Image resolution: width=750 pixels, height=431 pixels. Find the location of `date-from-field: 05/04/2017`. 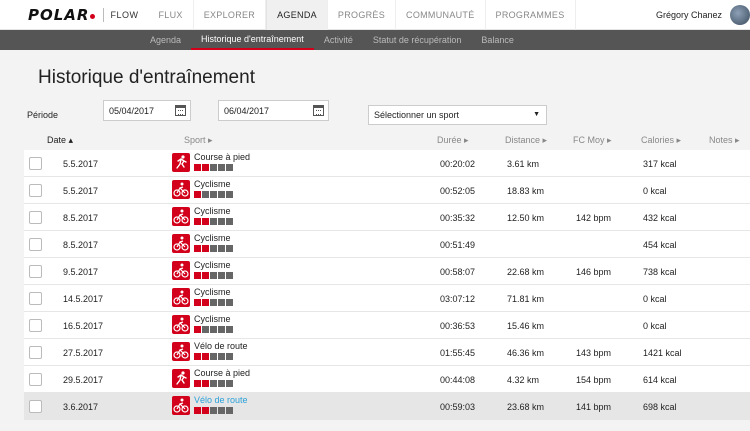

date-from-field: 05/04/2017 is located at coordinates (147, 110).